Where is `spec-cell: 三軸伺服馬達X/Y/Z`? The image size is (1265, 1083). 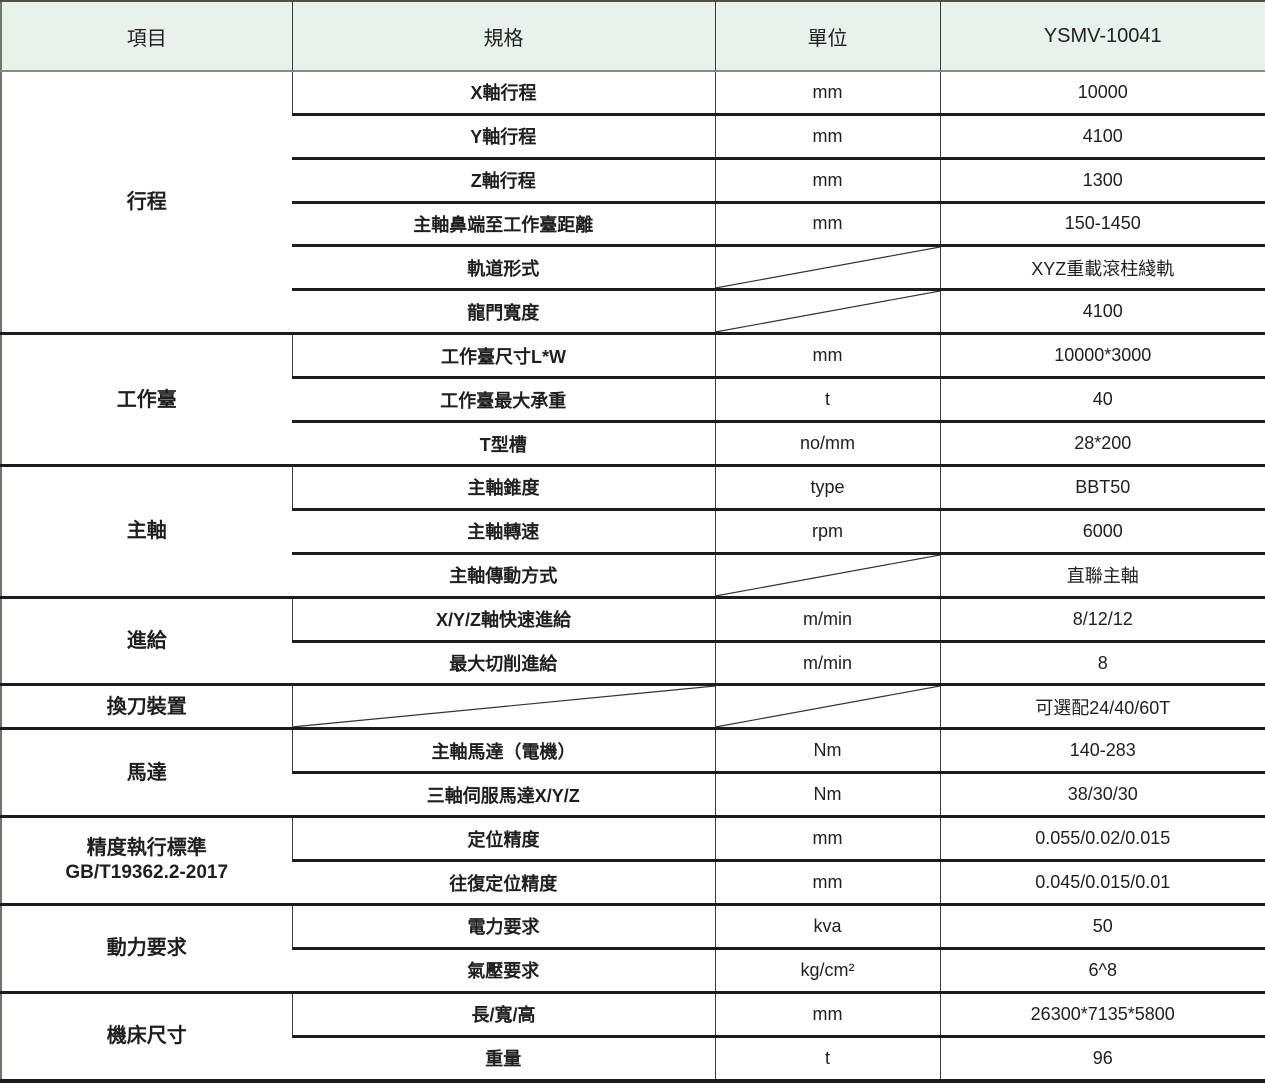
spec-cell: 三軸伺服馬達X/Y/Z is located at coordinates (503, 794).